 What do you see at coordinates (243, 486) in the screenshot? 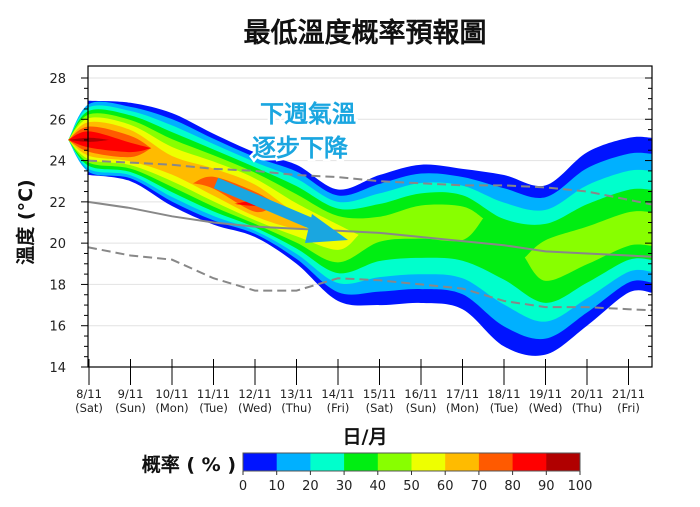
I see `colorbar-tick-label: 0` at bounding box center [243, 486].